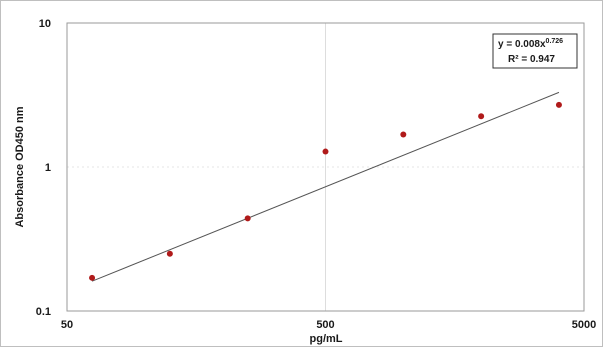 This screenshot has width=603, height=347. Describe the element at coordinates (522, 44) in the screenshot. I see `equation-prefix: y = 0.008x` at that location.